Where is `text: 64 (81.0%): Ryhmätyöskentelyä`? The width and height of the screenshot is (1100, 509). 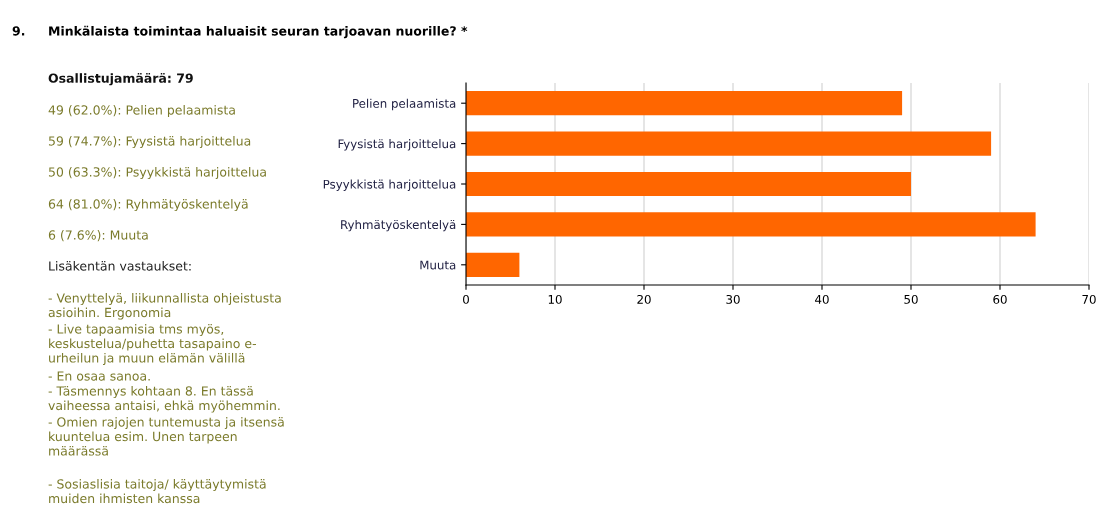
text: 64 (81.0%): Ryhmätyöskentelyä is located at coordinates (148, 205).